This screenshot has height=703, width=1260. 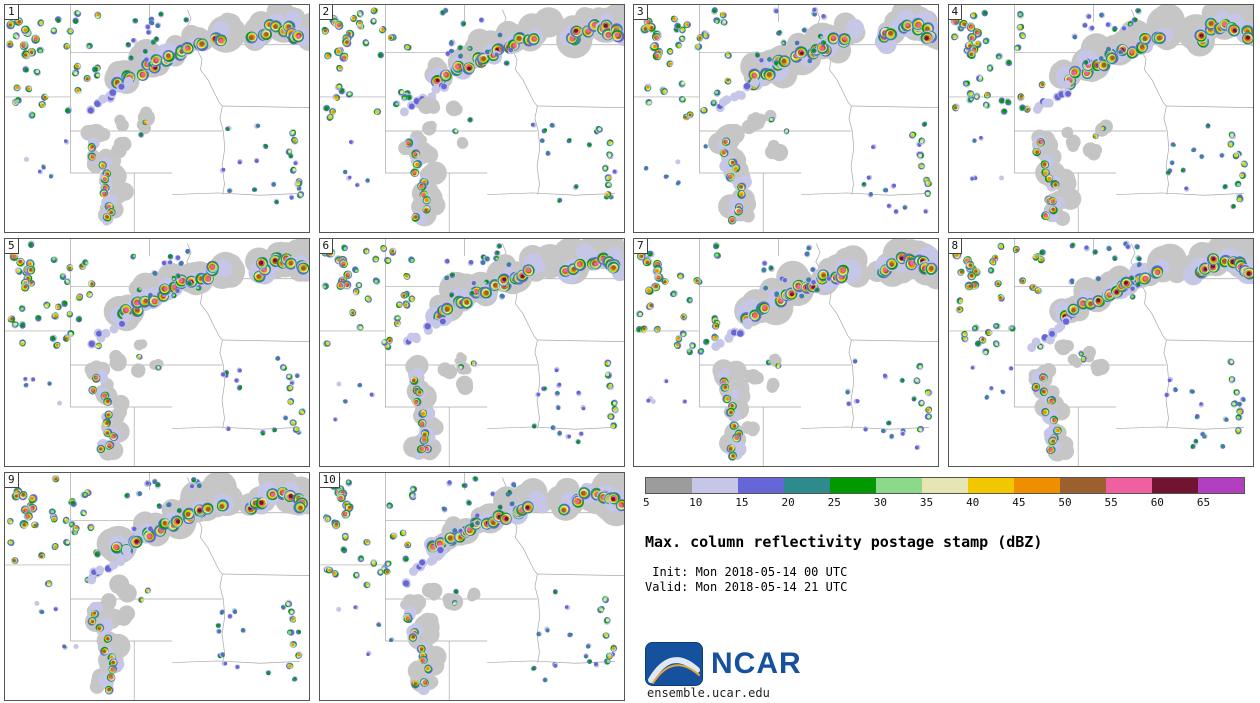 What do you see at coordinates (708, 693) in the screenshot?
I see `site-url: ensemble.ucar.edu` at bounding box center [708, 693].